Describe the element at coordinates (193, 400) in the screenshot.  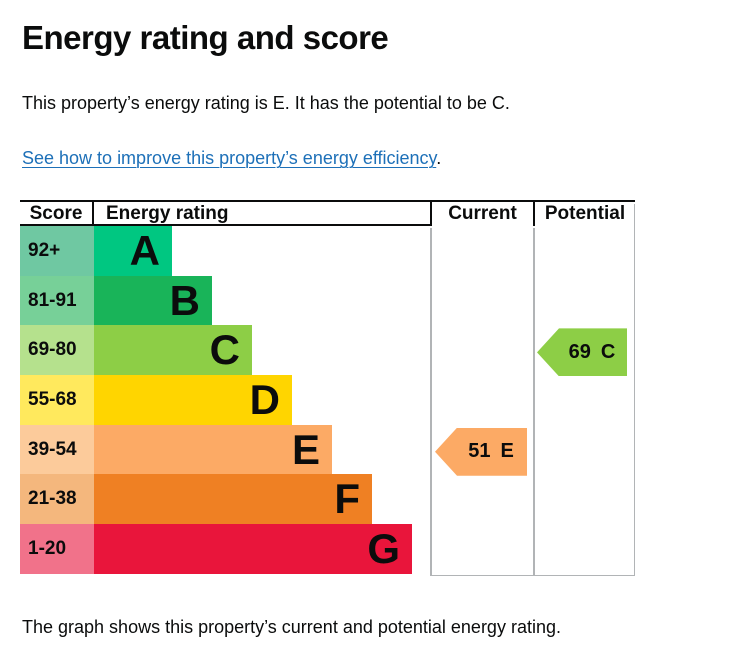
I see `band-bar: D` at that location.